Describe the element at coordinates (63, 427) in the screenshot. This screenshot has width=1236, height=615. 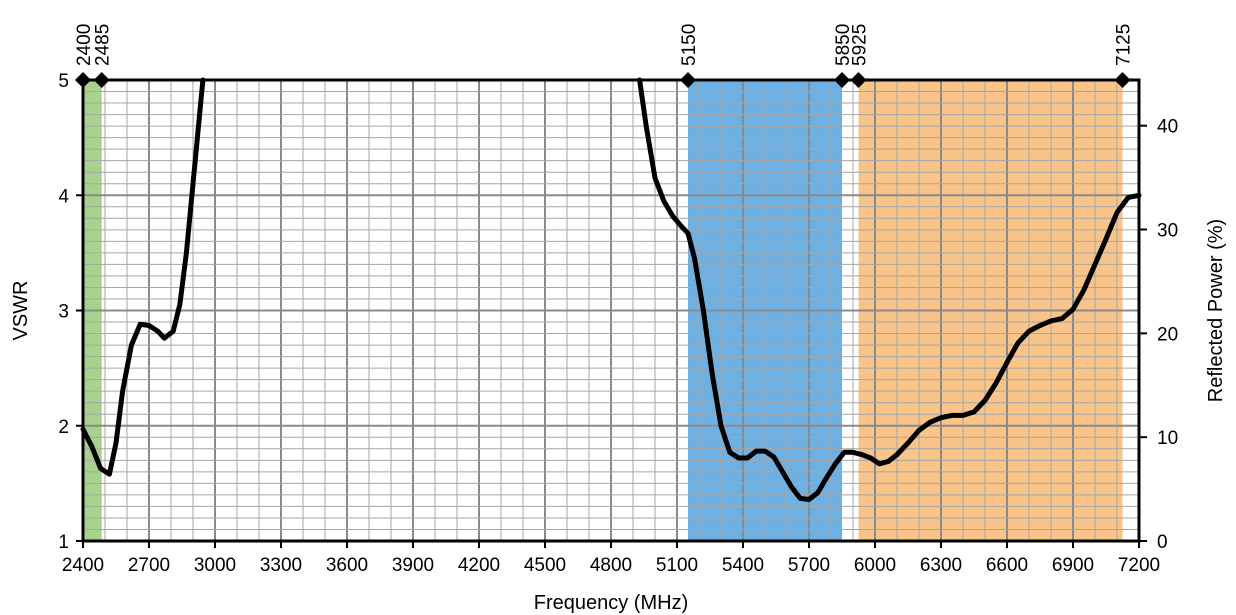
I see `y-tick-label: 2` at that location.